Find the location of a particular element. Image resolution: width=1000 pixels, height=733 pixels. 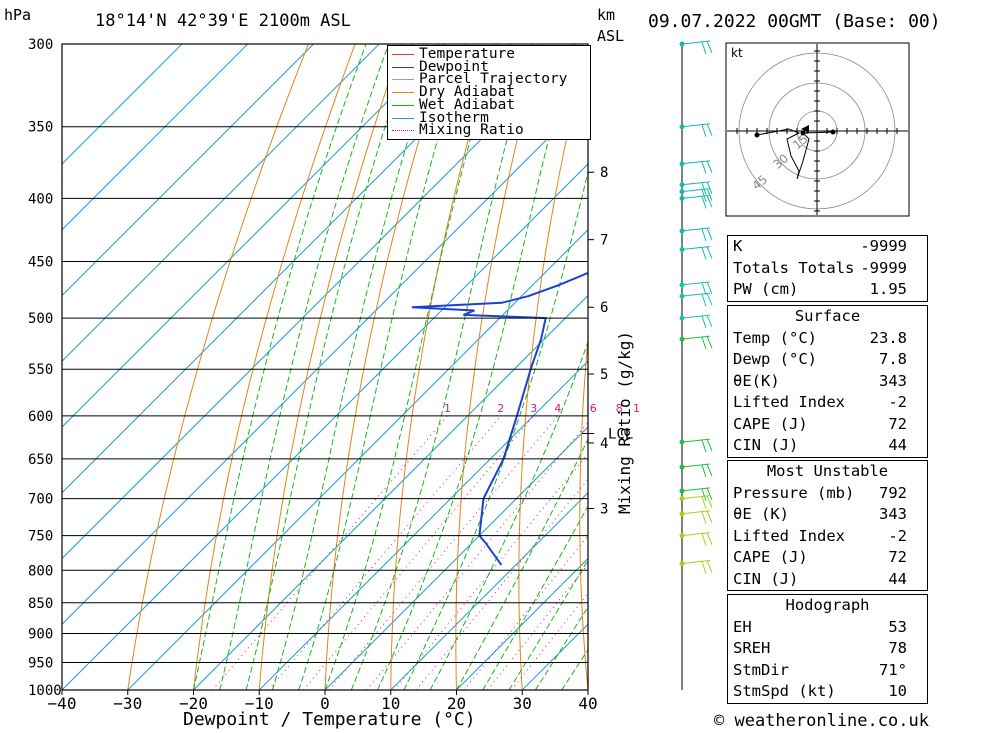

pressure-tick-label: 450 is located at coordinates (40, 263).